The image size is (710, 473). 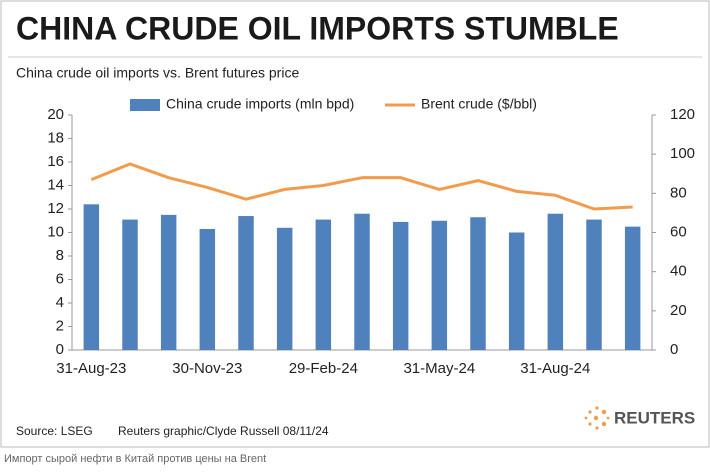 I want to click on y2-tick-label: 100, so click(x=682, y=153).